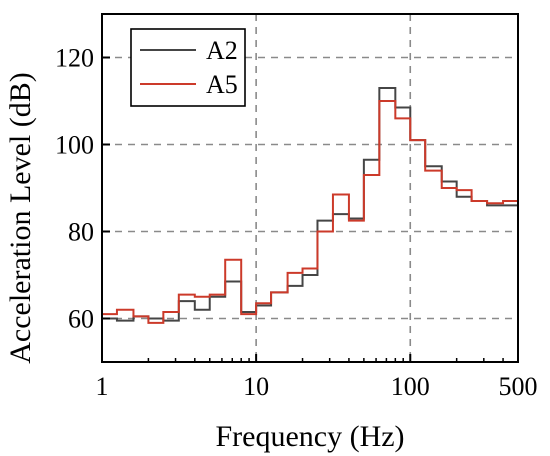 The image size is (550, 456). I want to click on y-tick-label: 60, so click(81, 319).